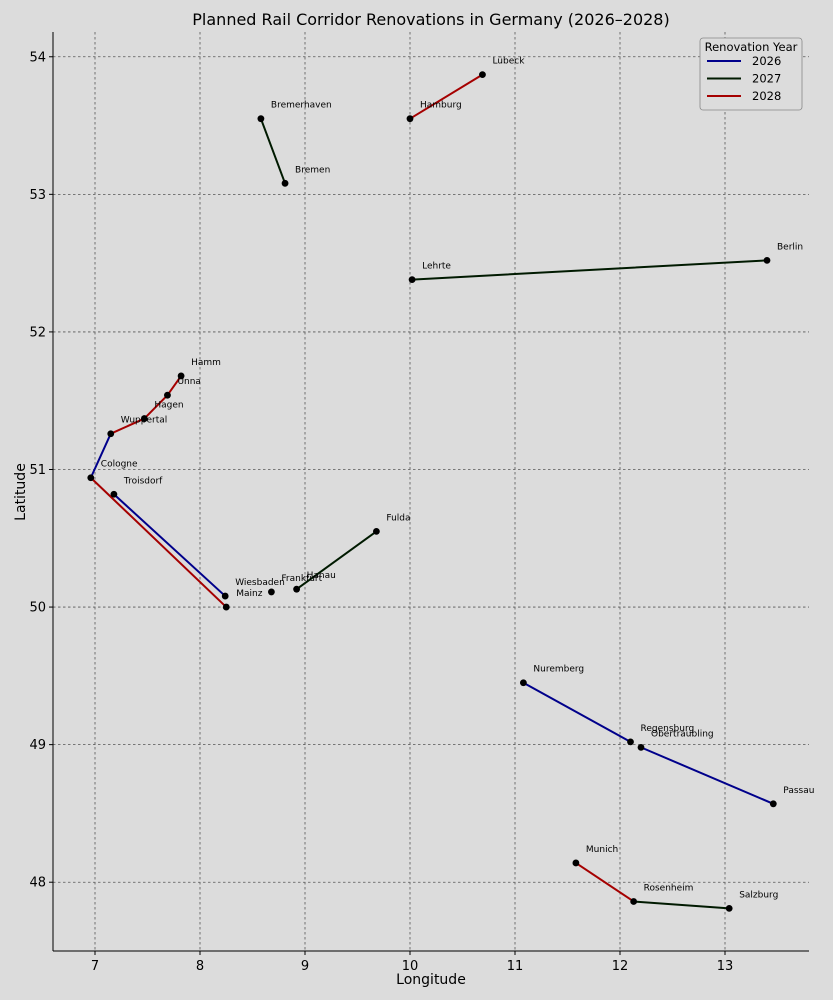 The height and width of the screenshot is (1000, 833). Describe the element at coordinates (766, 79) in the screenshot. I see `legend-label-2027: 2027` at that location.